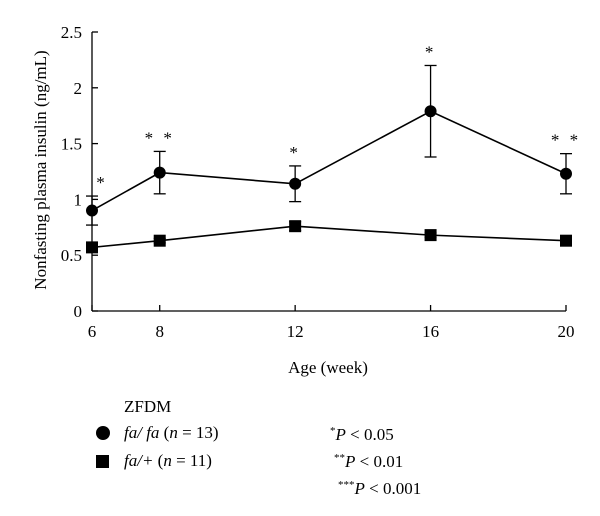 Image resolution: width=600 pixels, height=516 pixels. What do you see at coordinates (102, 461) in the screenshot?
I see `square-marker-icon` at bounding box center [102, 461].